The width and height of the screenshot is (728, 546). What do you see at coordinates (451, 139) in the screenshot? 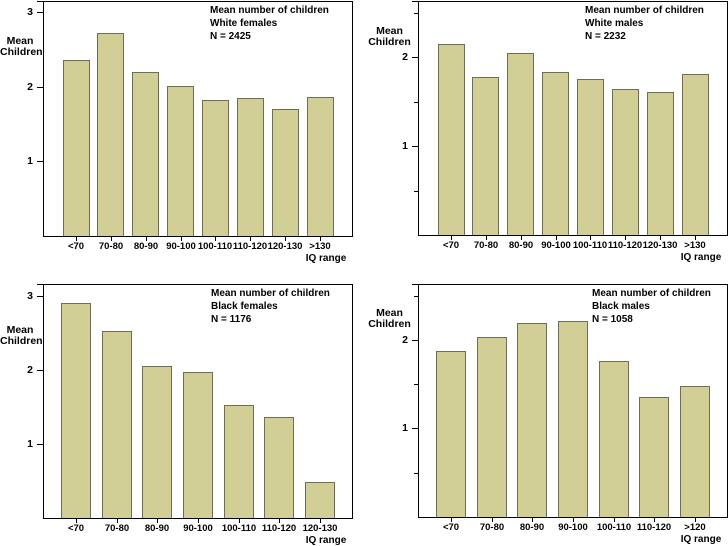
I see `bar-<70` at bounding box center [451, 139].